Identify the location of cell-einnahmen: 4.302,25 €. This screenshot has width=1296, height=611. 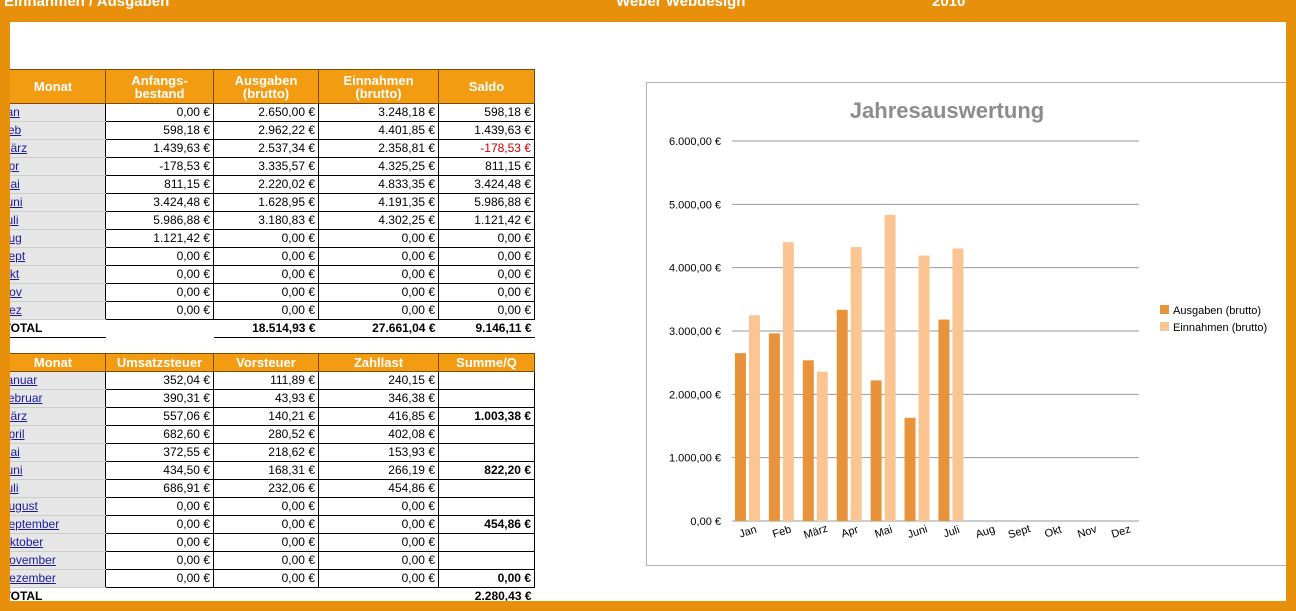
(378, 220).